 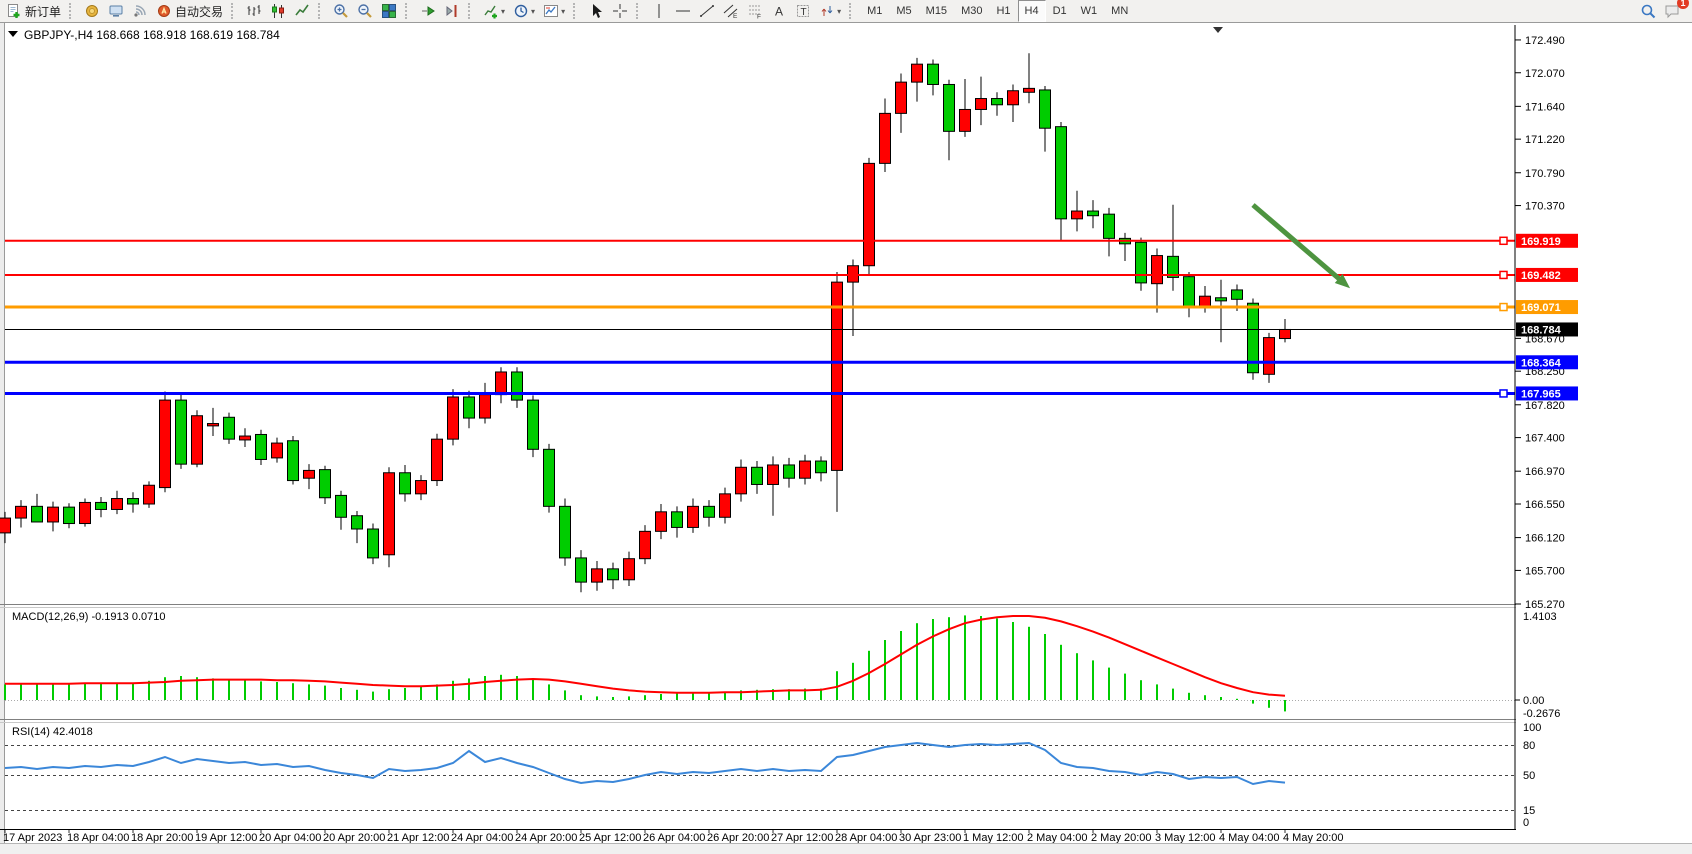 I want to click on cursor-button-icon, so click(x=598, y=11).